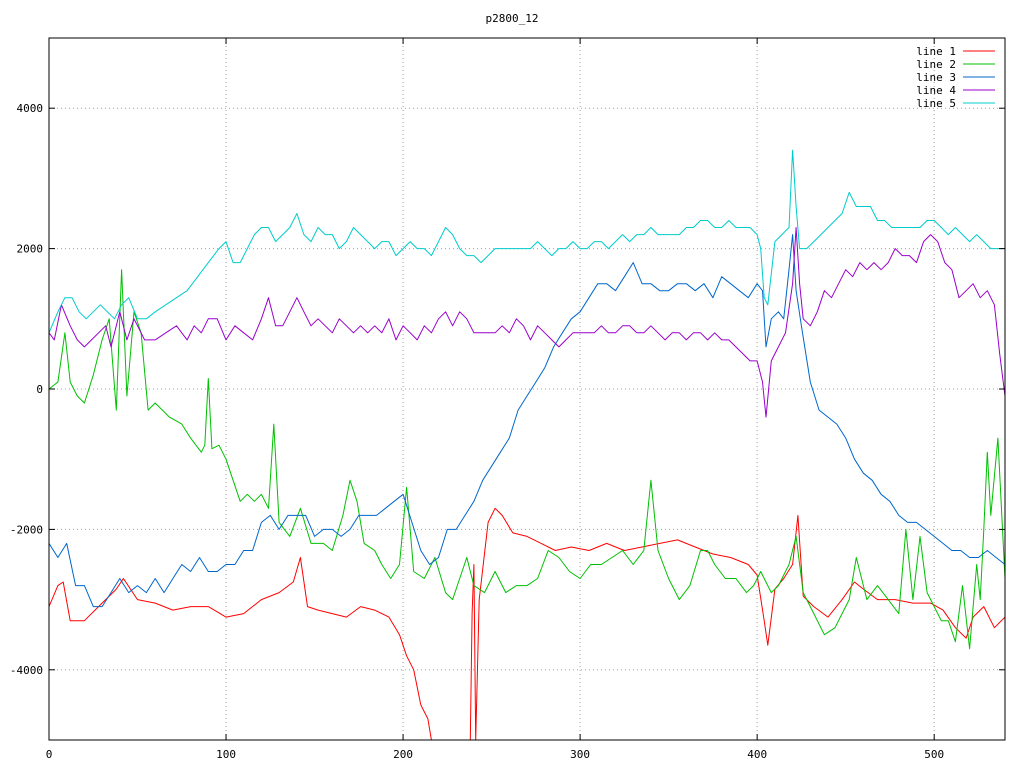 The height and width of the screenshot is (768, 1024). I want to click on legend-label-4: line 4, so click(936, 90).